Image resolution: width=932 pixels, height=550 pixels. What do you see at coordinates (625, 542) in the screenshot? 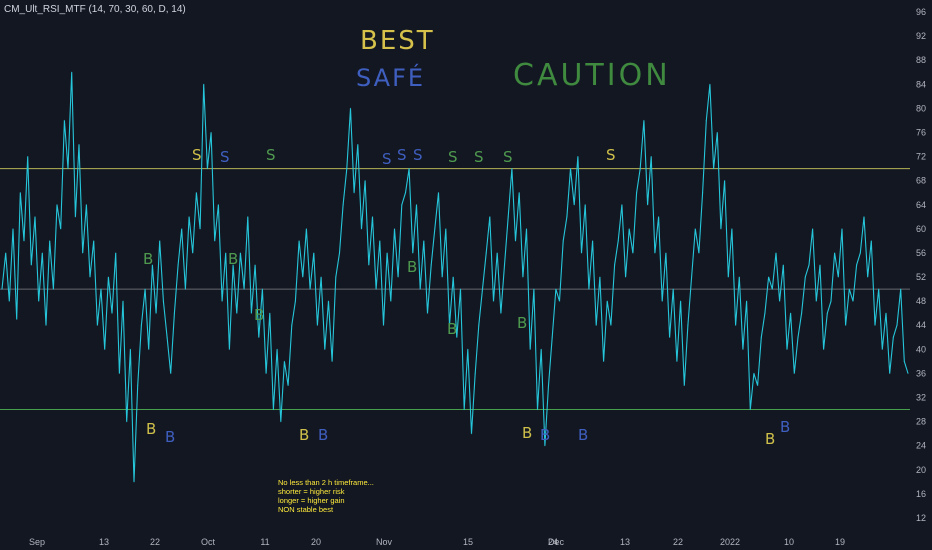
I see `x-tick-label: 13` at bounding box center [625, 542].